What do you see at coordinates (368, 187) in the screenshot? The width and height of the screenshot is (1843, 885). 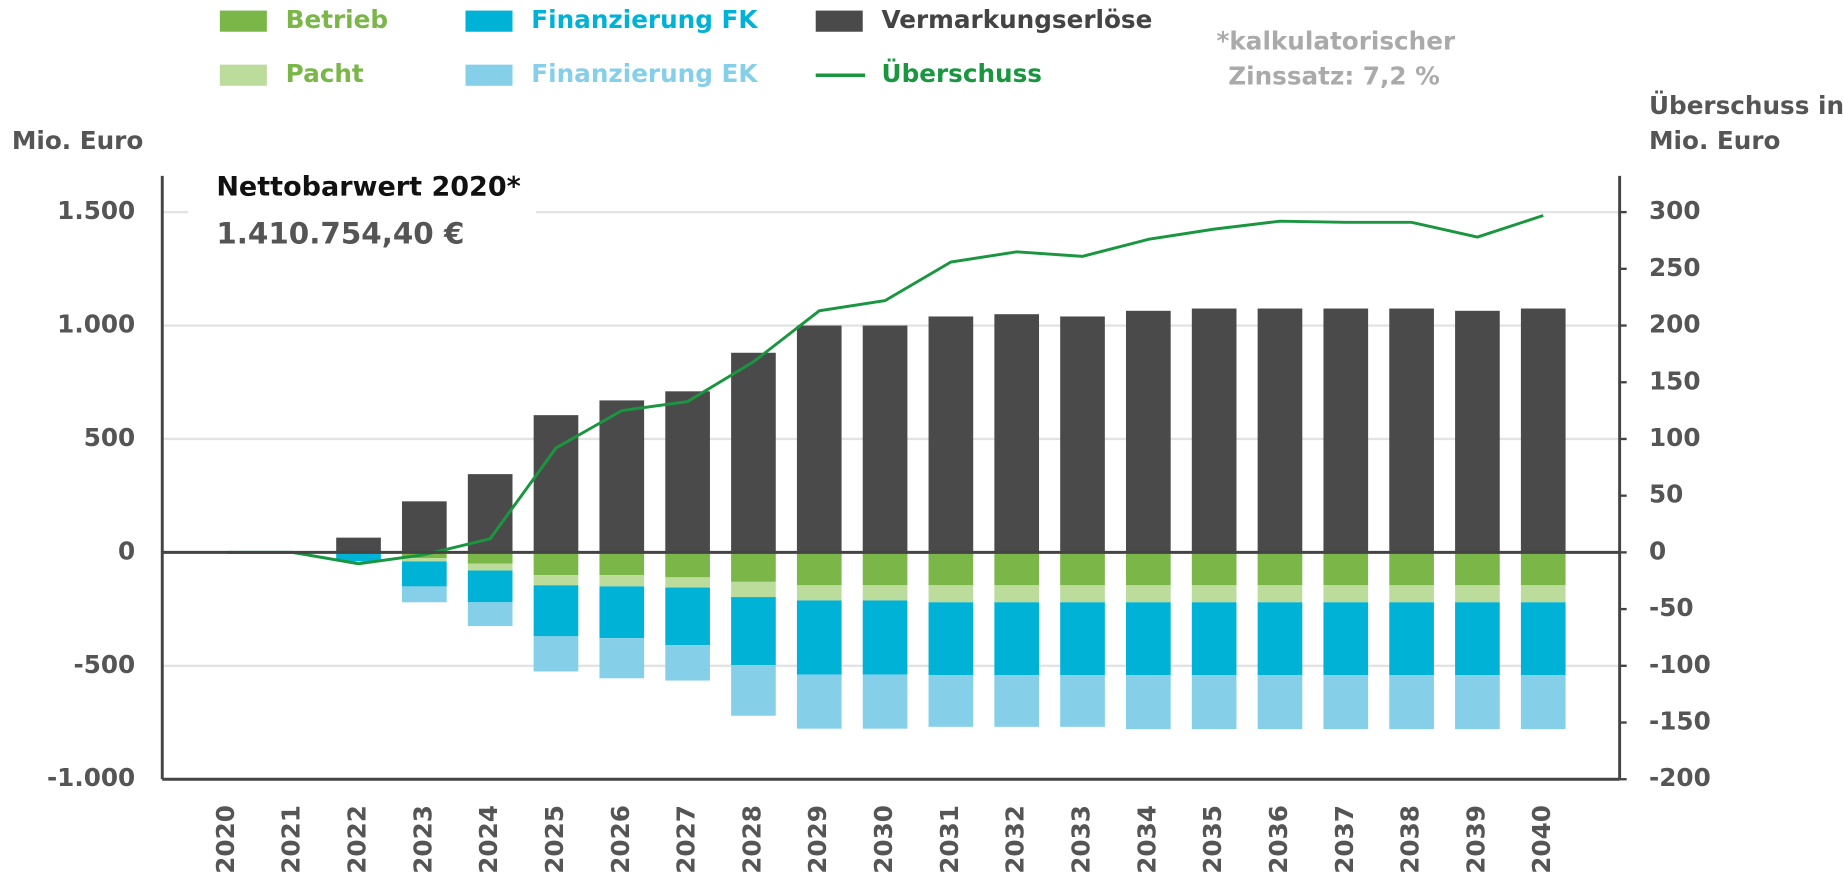 I see `annotation-title: Nettobarwert 2020*` at bounding box center [368, 187].